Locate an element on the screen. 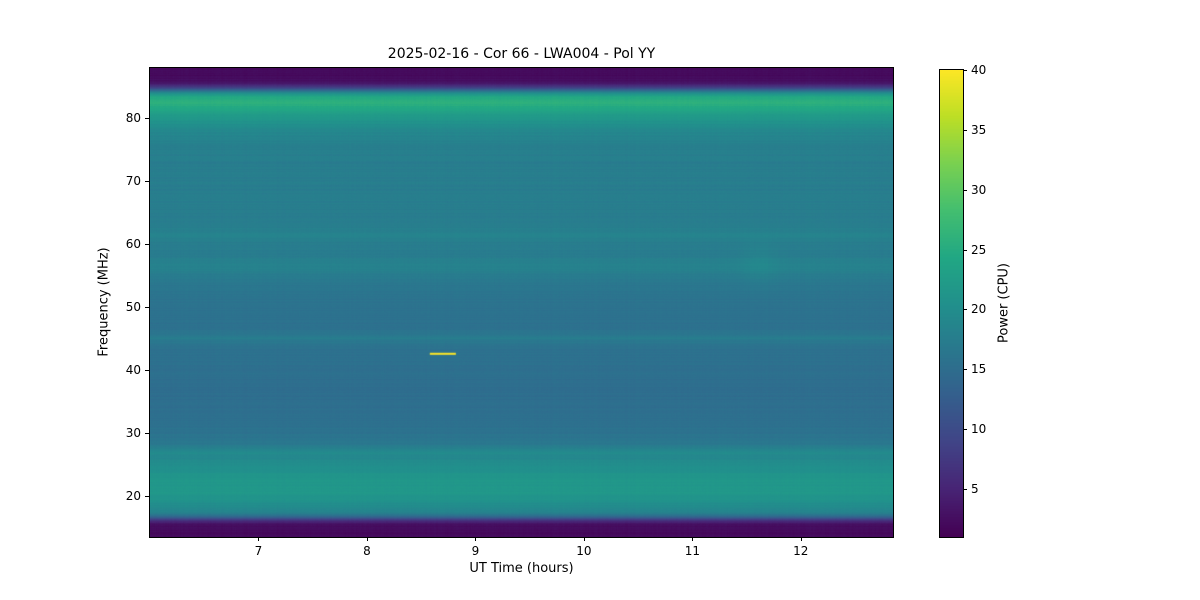 The image size is (1200, 600). y-tick-label: 60 is located at coordinates (133, 244).